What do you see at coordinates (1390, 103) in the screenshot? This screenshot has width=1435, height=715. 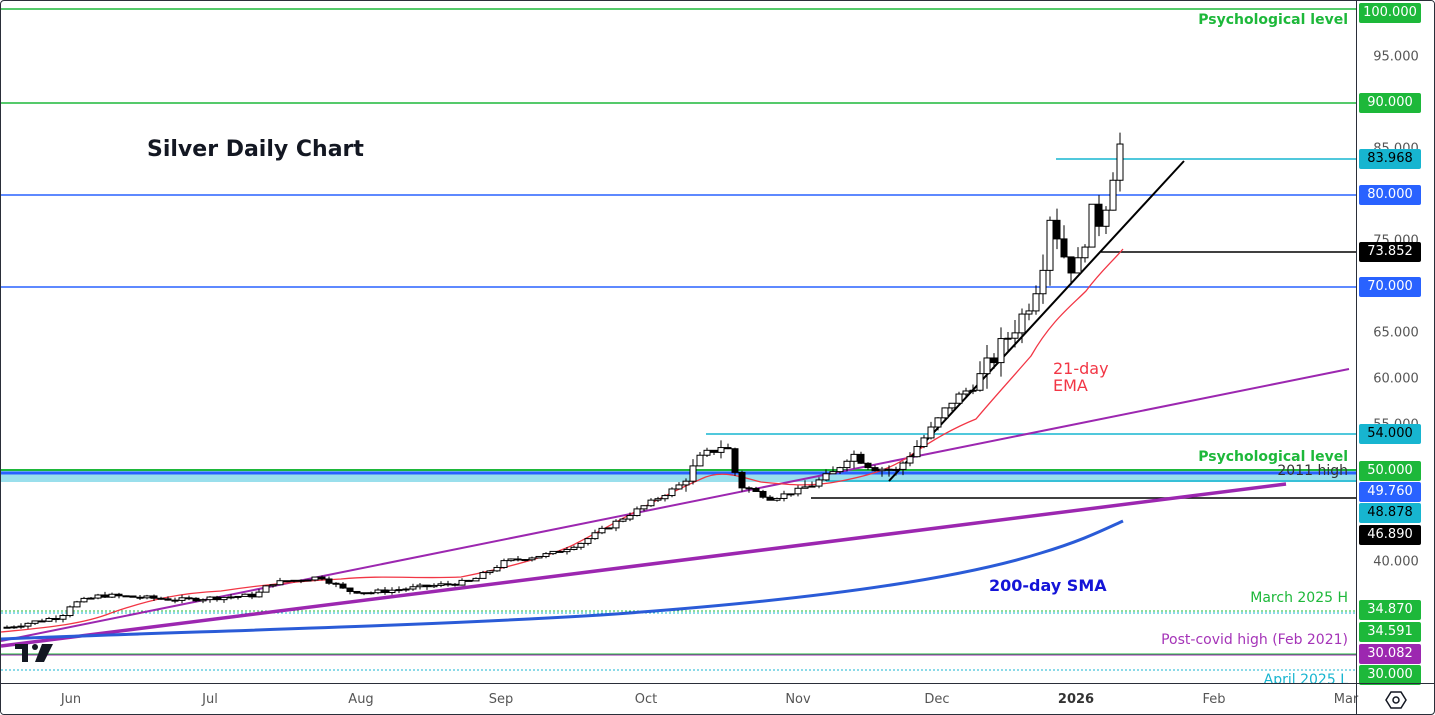 I see `price-level-label: 90.000` at bounding box center [1390, 103].